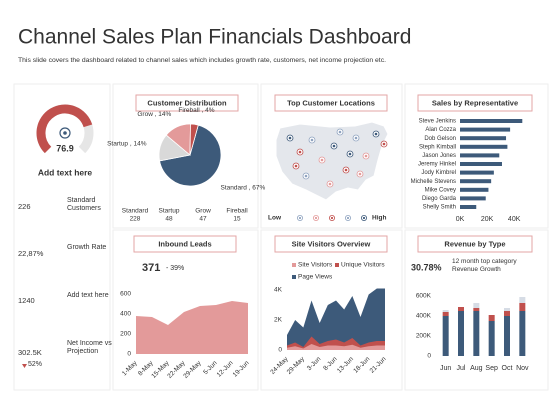 The width and height of the screenshot is (560, 420). I want to click on x-tick-label: Nov, so click(522, 368).